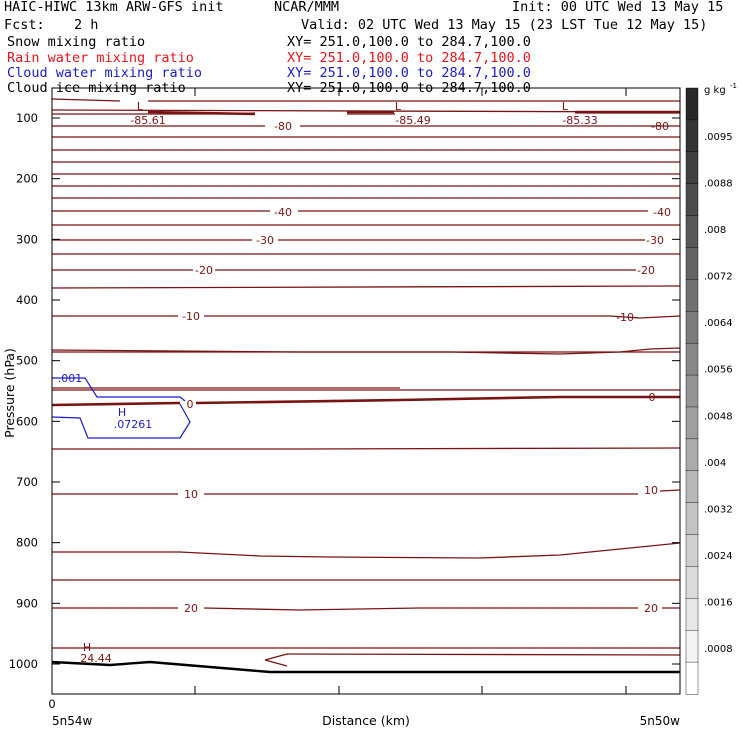  What do you see at coordinates (718, 184) in the screenshot?
I see `colorbar-label: .0088` at bounding box center [718, 184].